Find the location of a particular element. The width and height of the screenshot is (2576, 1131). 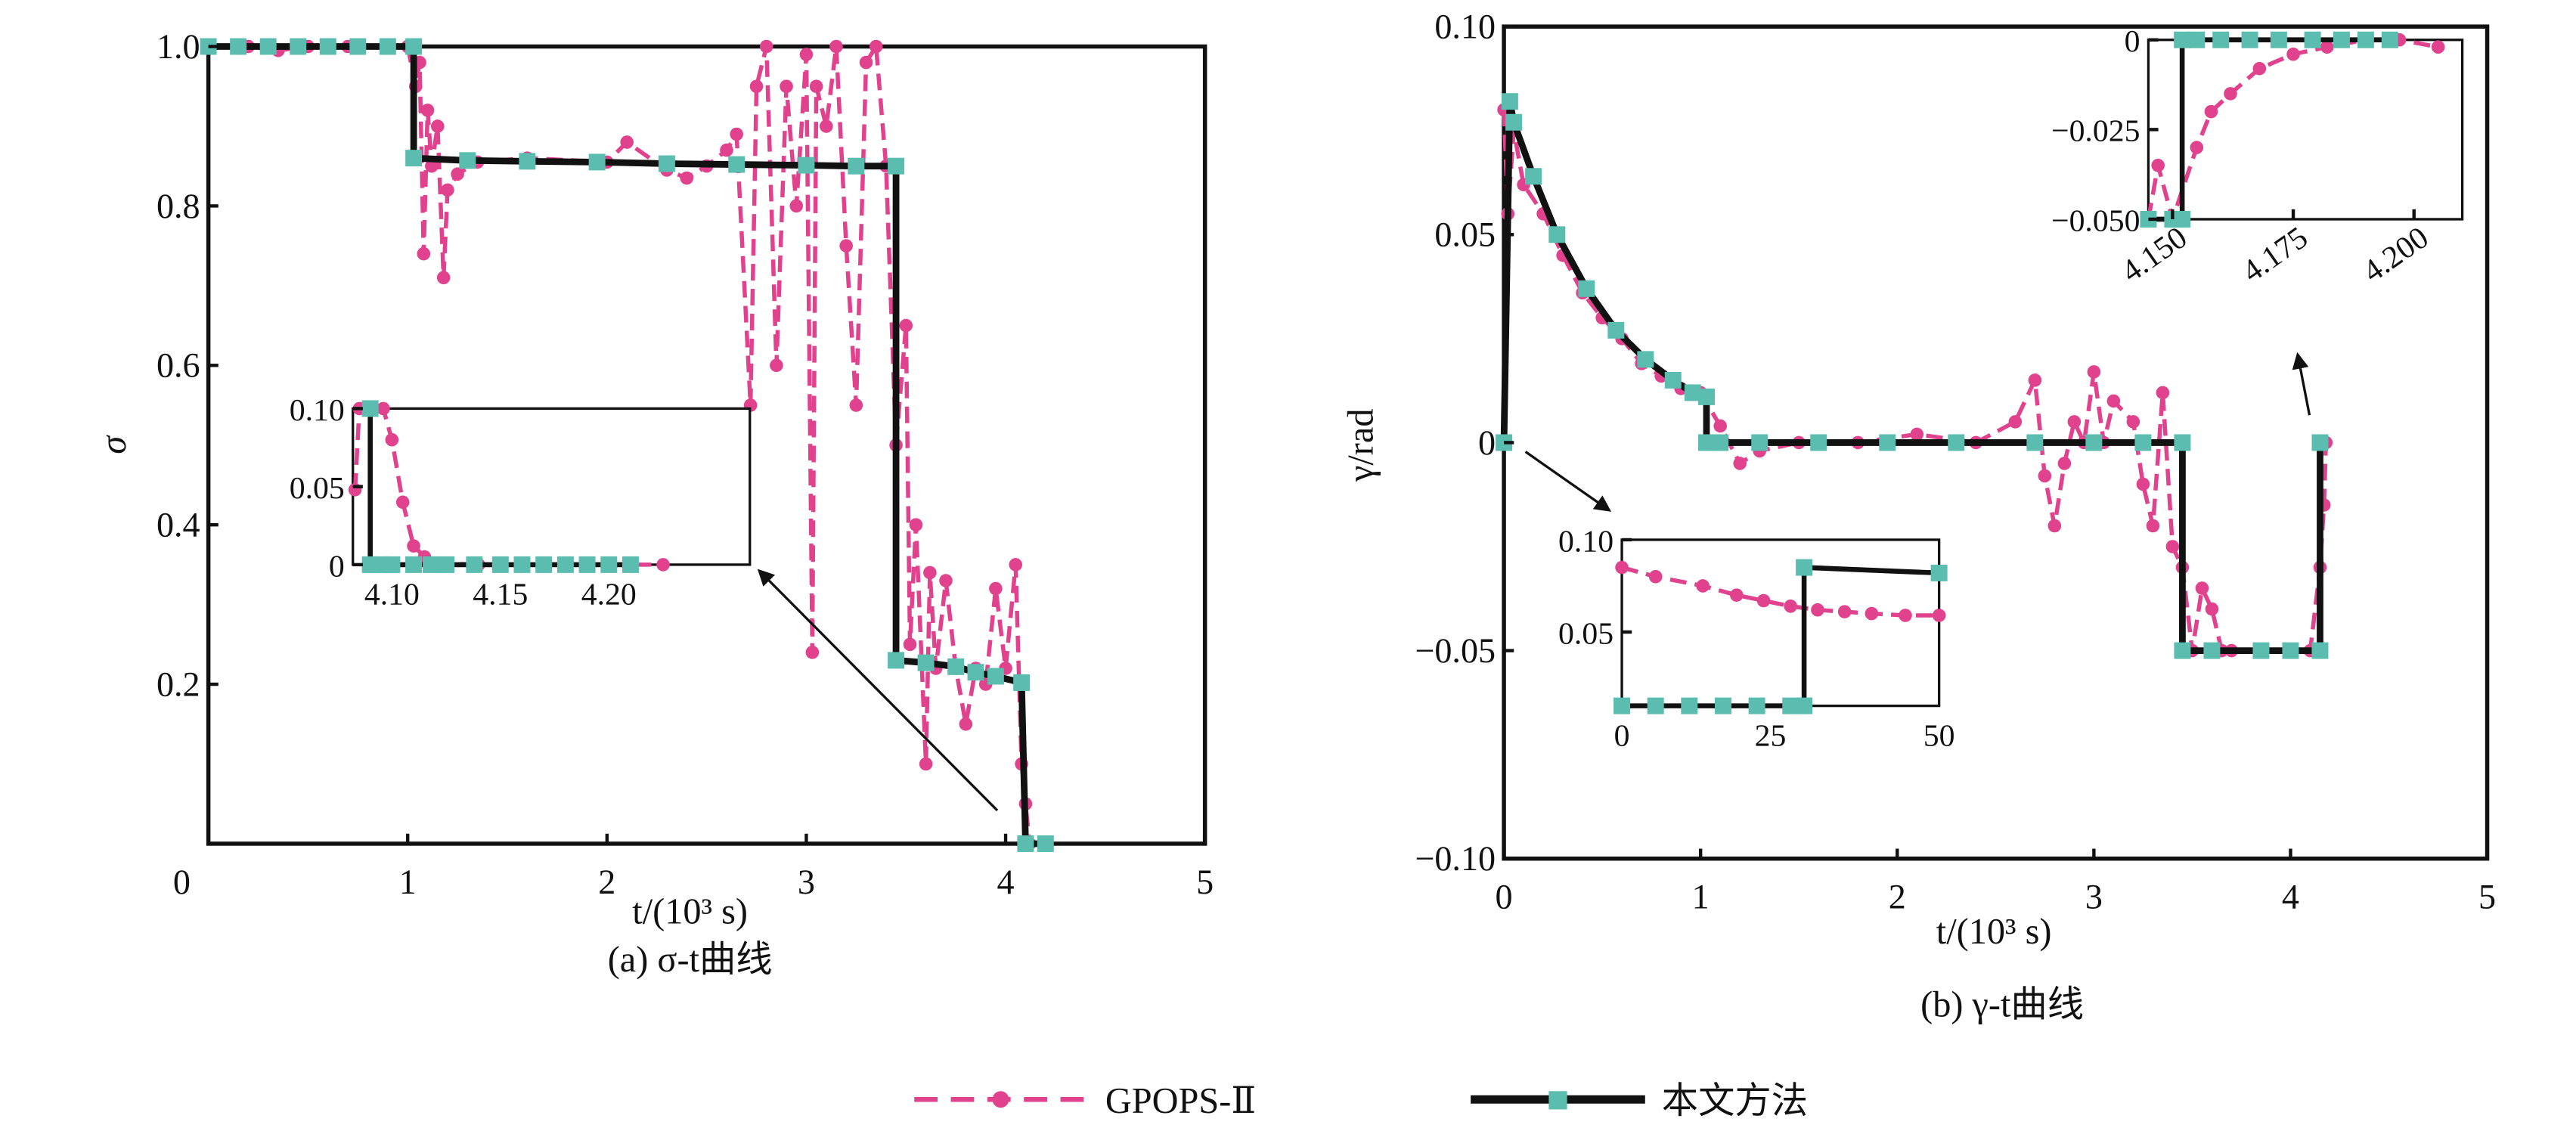

x-tick-label: 0 is located at coordinates (182, 882).